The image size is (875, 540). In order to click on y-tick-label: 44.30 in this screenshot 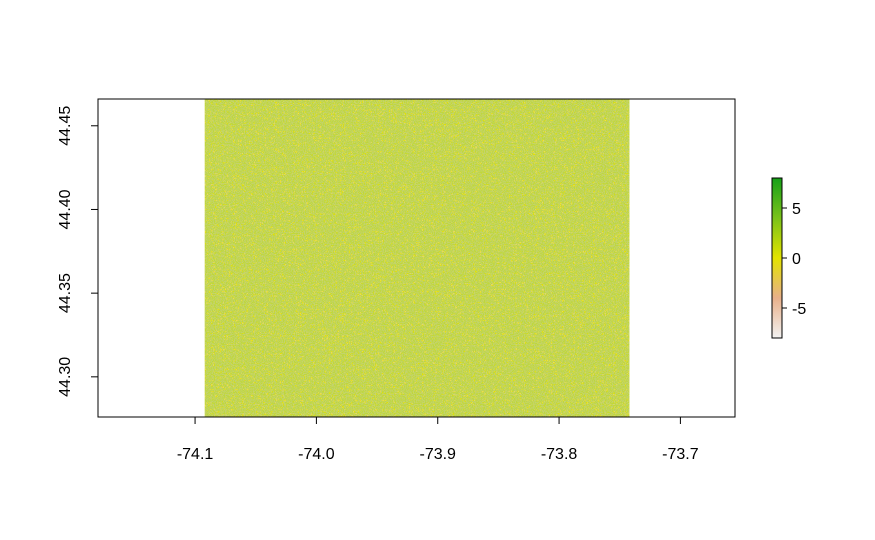, I will do `click(65, 377)`.